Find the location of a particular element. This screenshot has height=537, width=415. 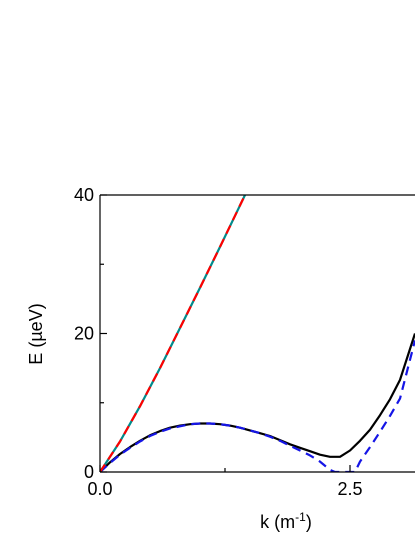

x-tick-label: 0.0 is located at coordinates (99, 489).